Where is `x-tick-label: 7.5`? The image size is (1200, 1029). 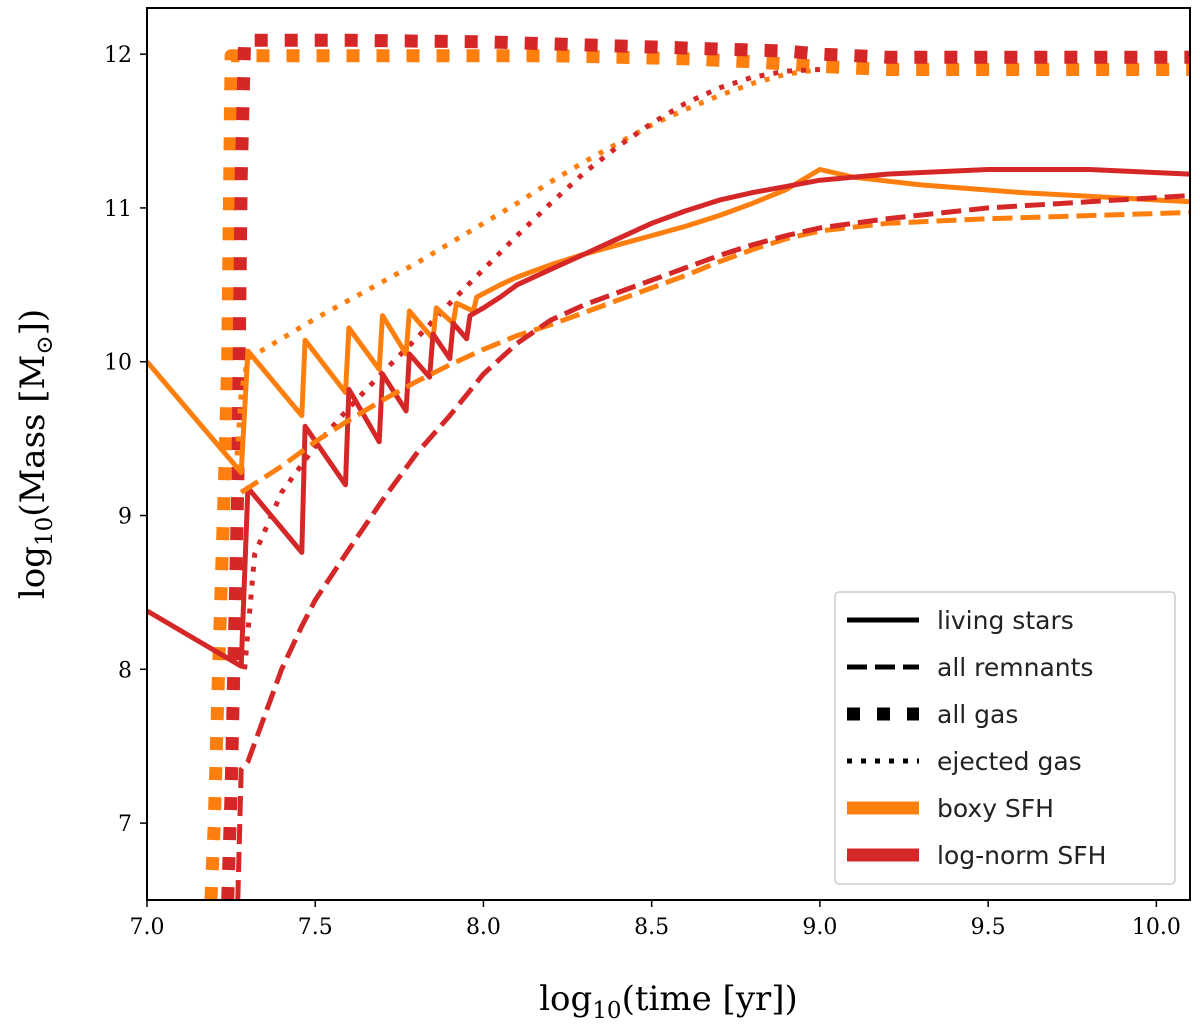
x-tick-label: 7.5 is located at coordinates (315, 927).